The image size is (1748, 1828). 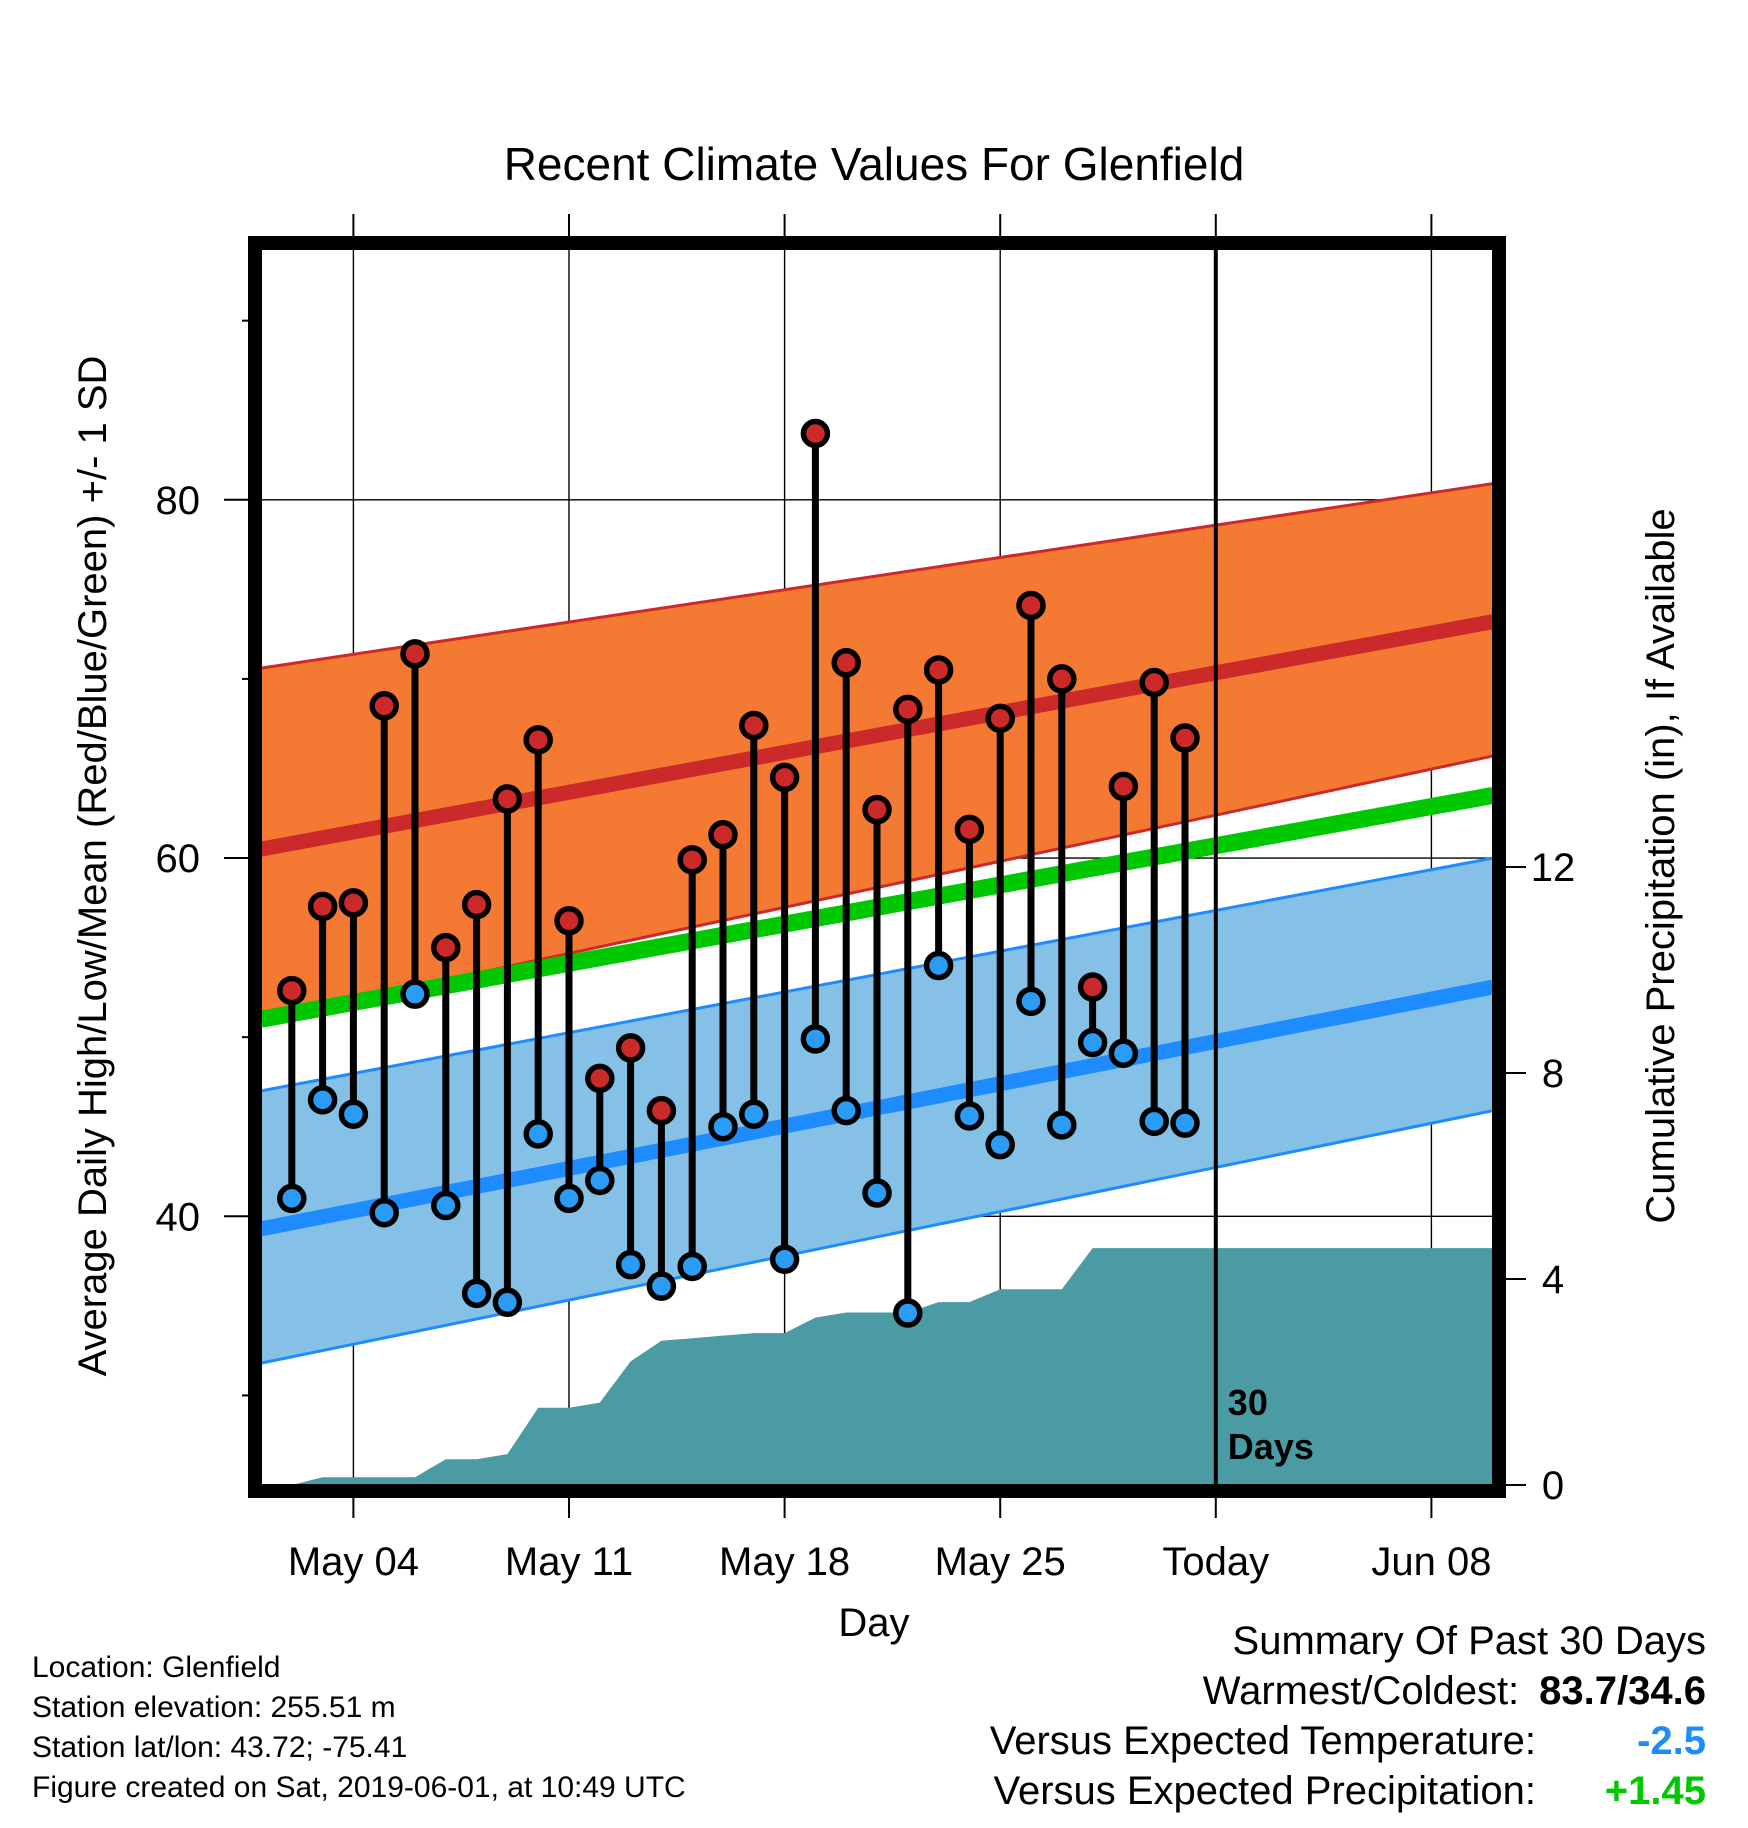 What do you see at coordinates (1264, 1791) in the screenshot?
I see `precip-anomaly-label: Versus Expected Precipitation:` at bounding box center [1264, 1791].